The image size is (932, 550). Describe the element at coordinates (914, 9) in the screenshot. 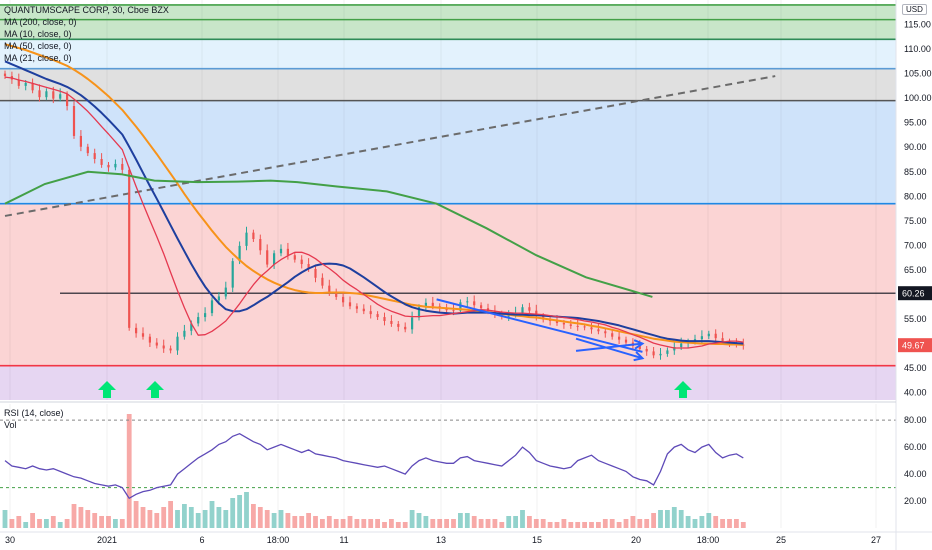

I see `currency-button: USD` at that location.